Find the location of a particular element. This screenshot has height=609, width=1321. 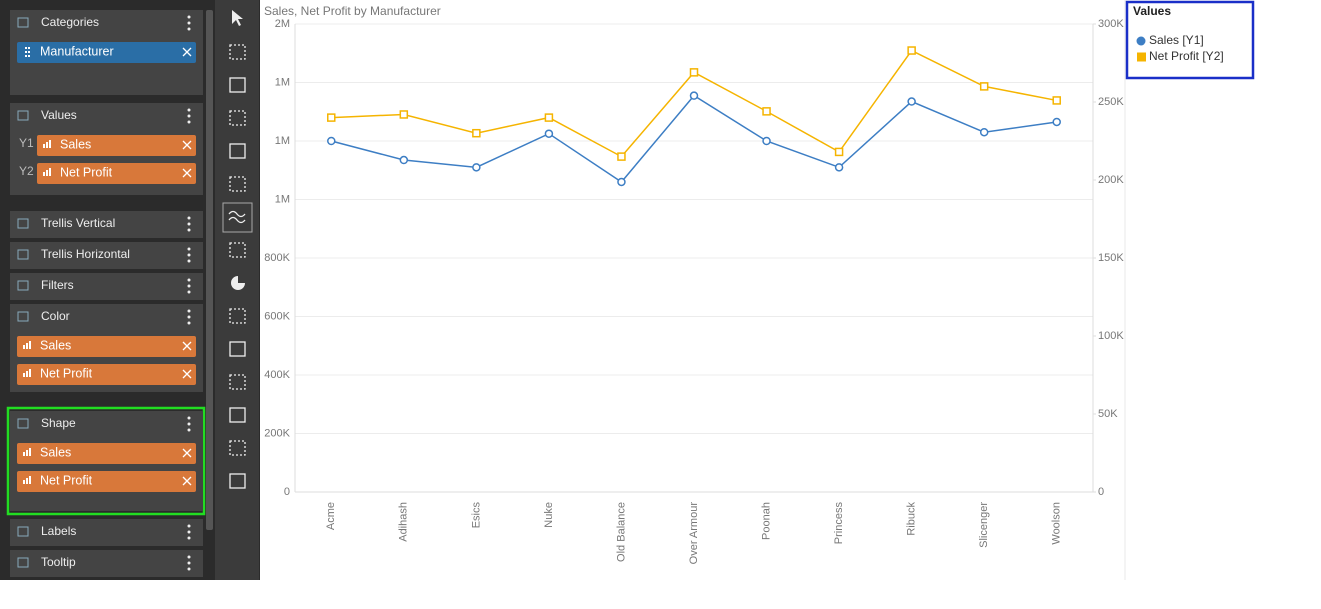

tick-label: 150K is located at coordinates (1111, 258).